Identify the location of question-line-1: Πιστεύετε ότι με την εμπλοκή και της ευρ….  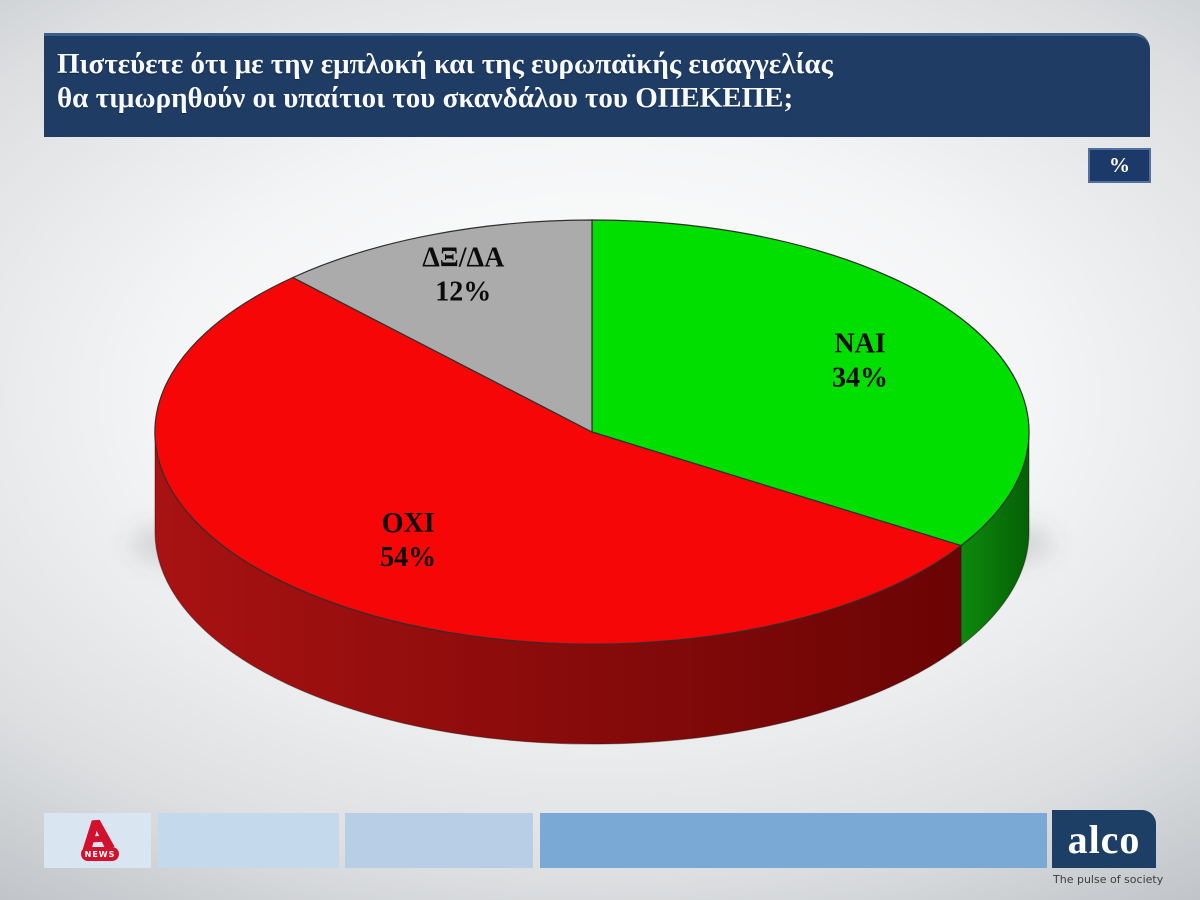
(445, 64).